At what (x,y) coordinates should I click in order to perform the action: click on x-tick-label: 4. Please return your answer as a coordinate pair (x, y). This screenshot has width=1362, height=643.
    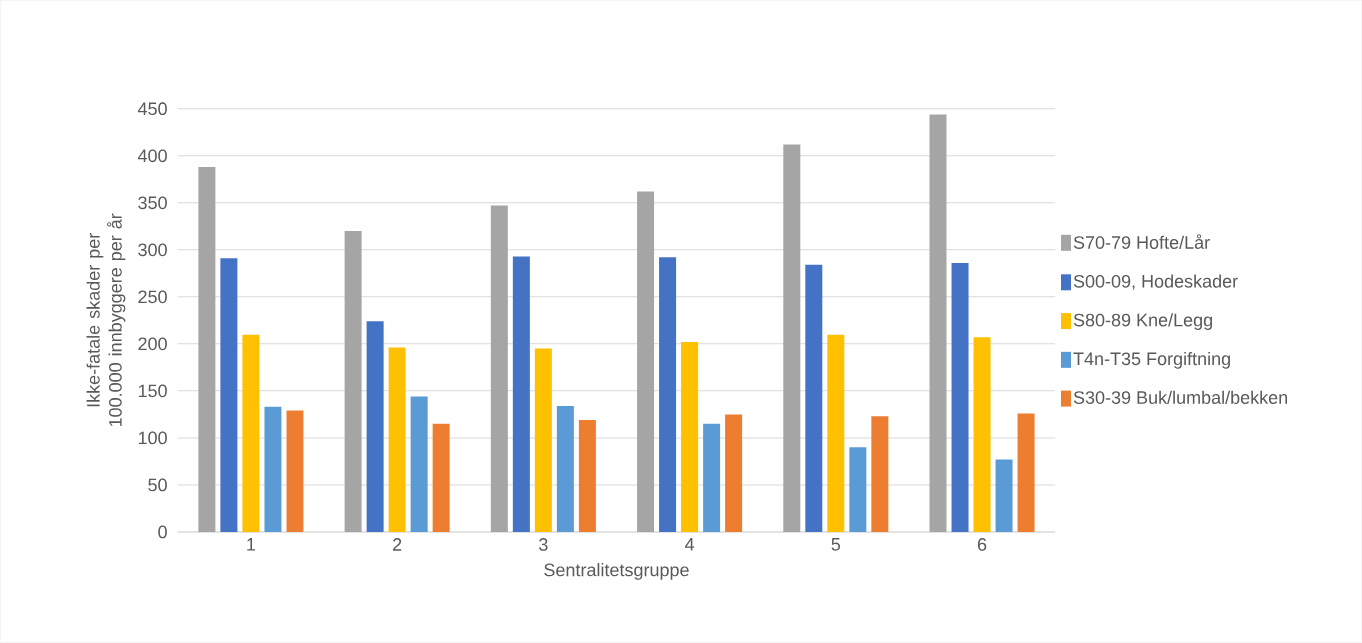
    Looking at the image, I should click on (689, 544).